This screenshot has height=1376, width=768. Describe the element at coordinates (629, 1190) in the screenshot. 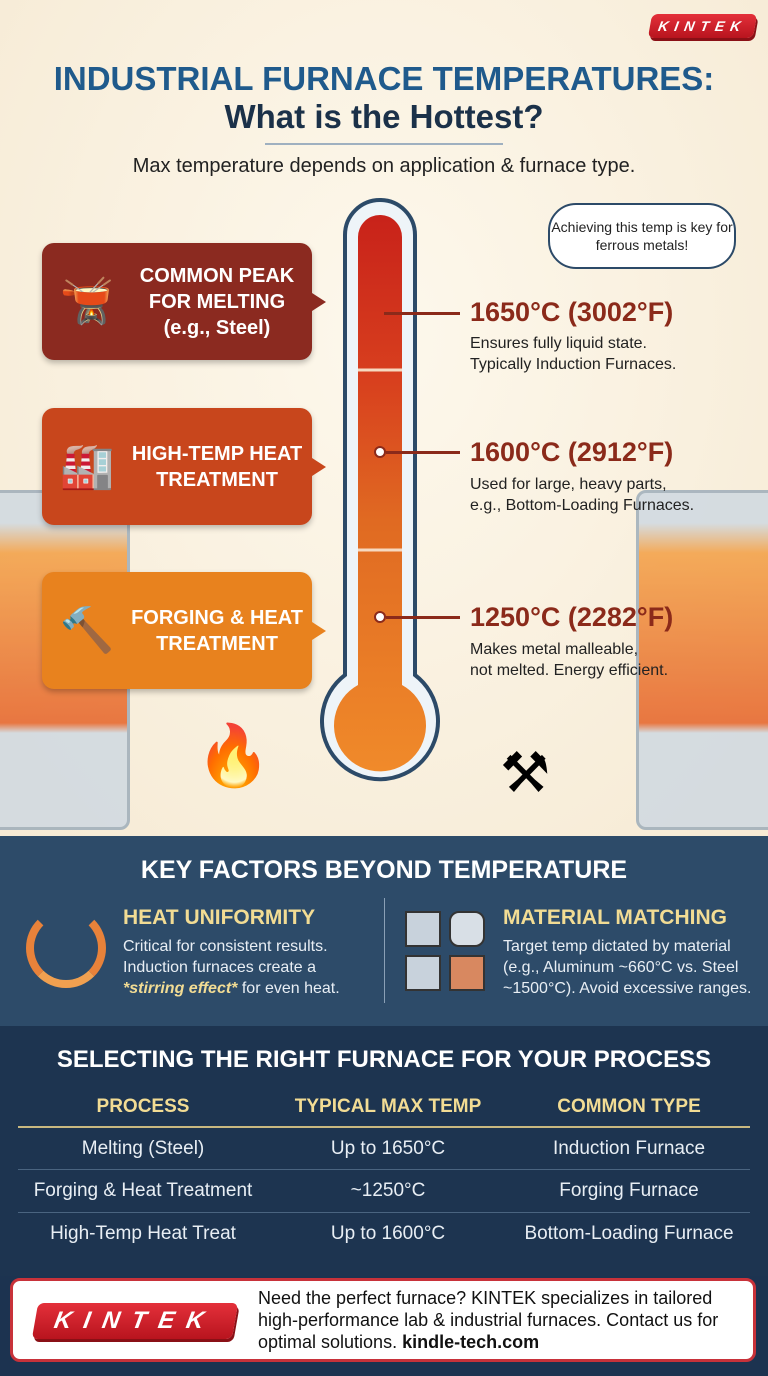

I see `table-cell: Forging Furnace` at that location.